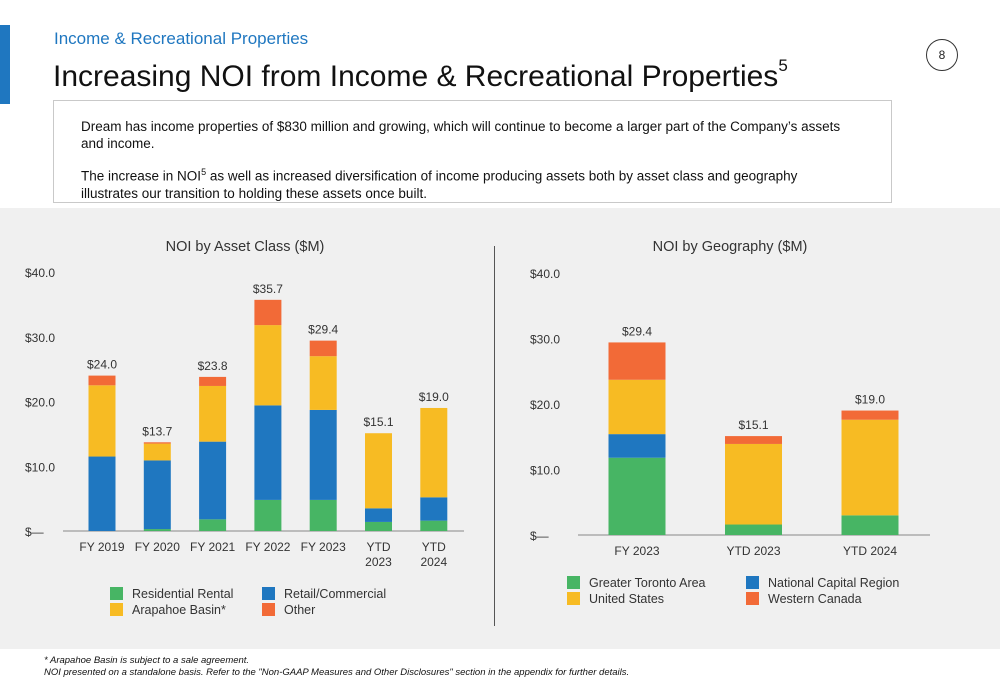 This screenshot has height=685, width=1000. What do you see at coordinates (5, 64) in the screenshot?
I see `accent-bar` at bounding box center [5, 64].